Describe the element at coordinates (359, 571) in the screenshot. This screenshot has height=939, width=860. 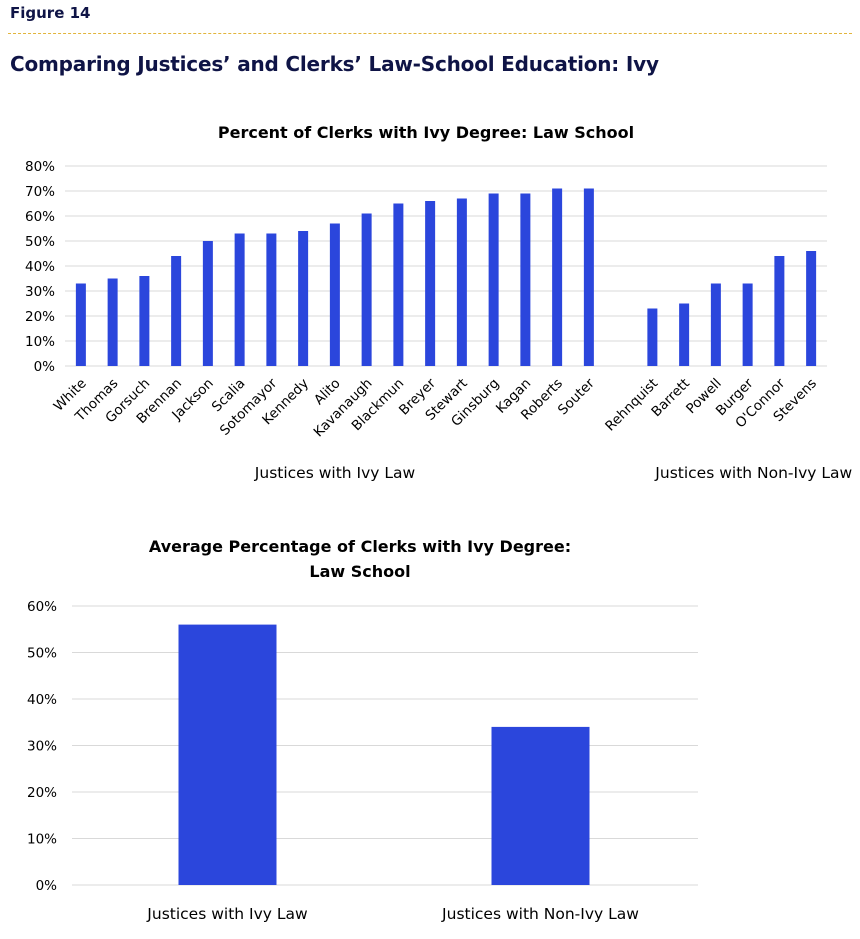
I see `chart-title-line-2: Law School` at that location.